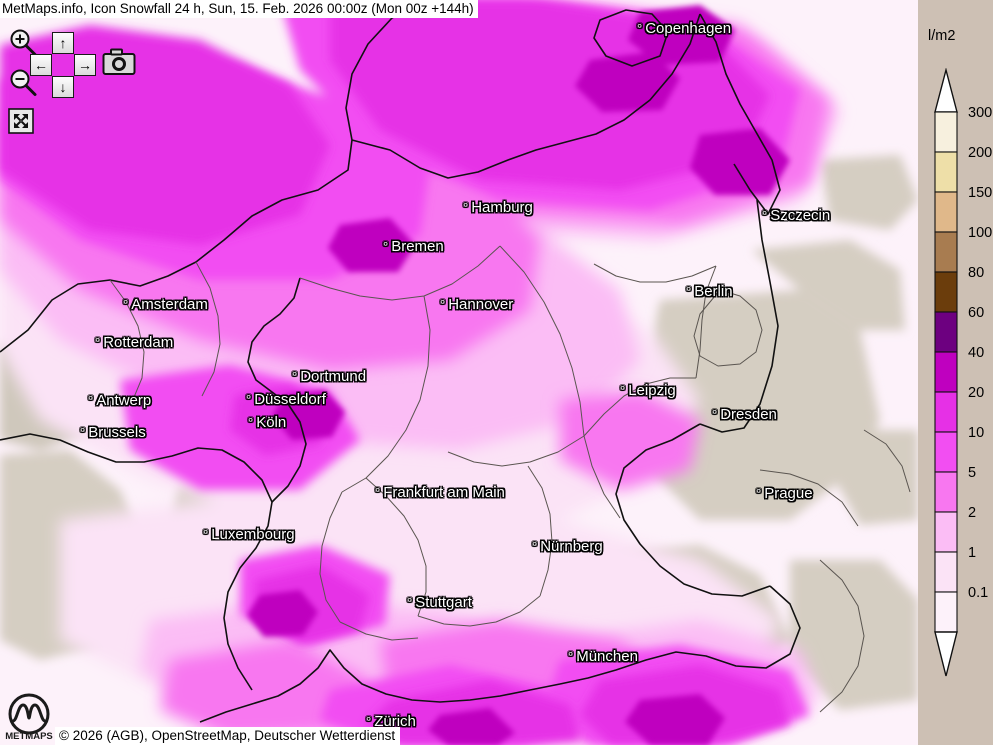 The width and height of the screenshot is (993, 745). I want to click on city-label: ° Dortmund, so click(329, 377).